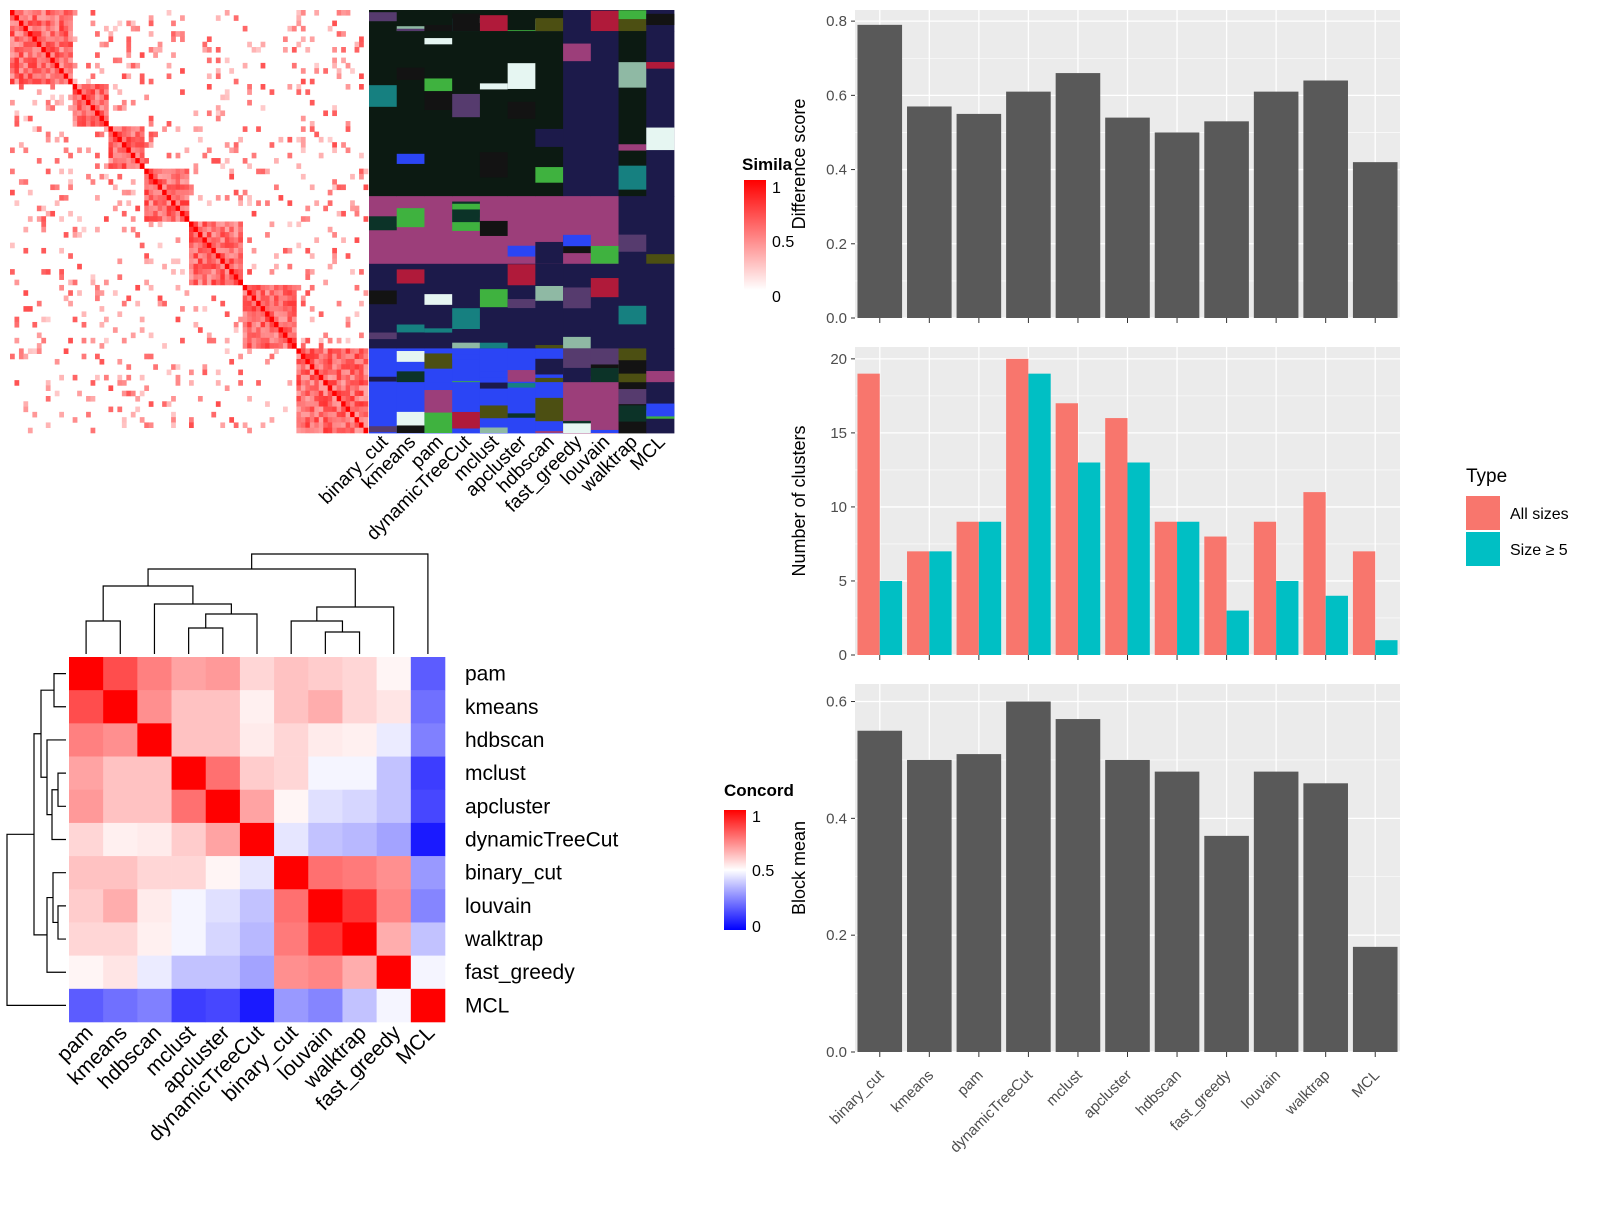 The width and height of the screenshot is (1600, 1205). I want to click on dendrogram-top, so click(257, 603).